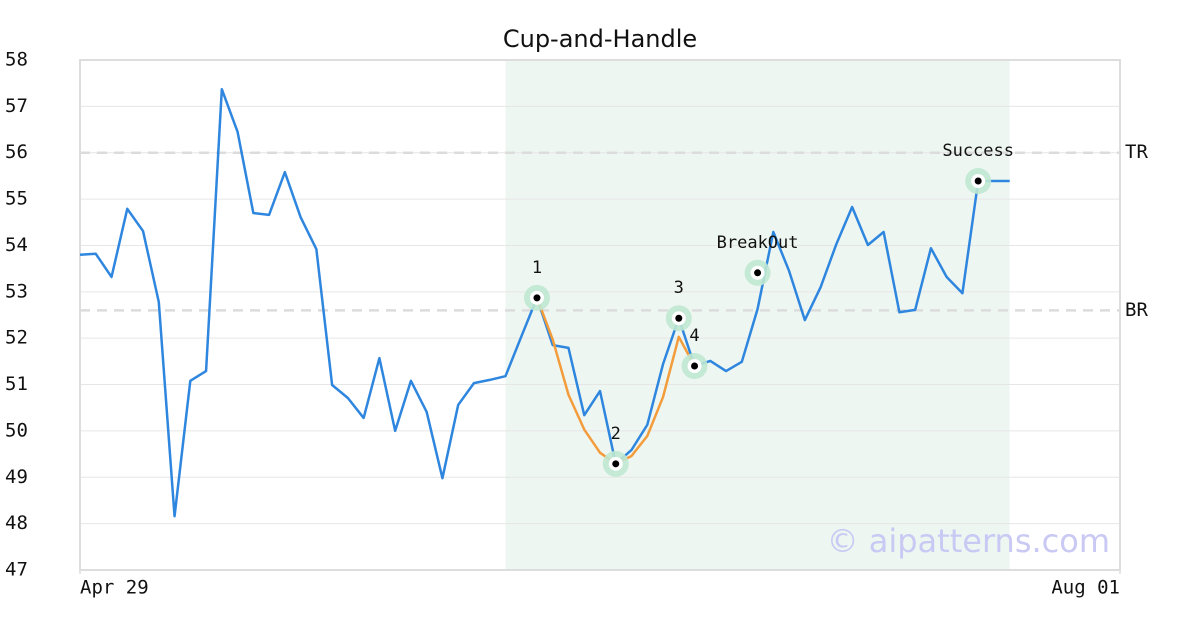  What do you see at coordinates (16, 199) in the screenshot?
I see `y-tick-label: 55` at bounding box center [16, 199].